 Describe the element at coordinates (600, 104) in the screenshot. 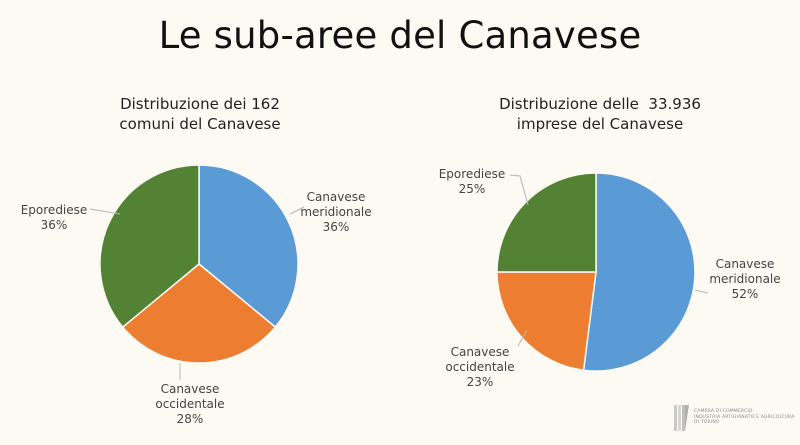

I see `chart-title-line: Distribuzione delle 33.936` at that location.